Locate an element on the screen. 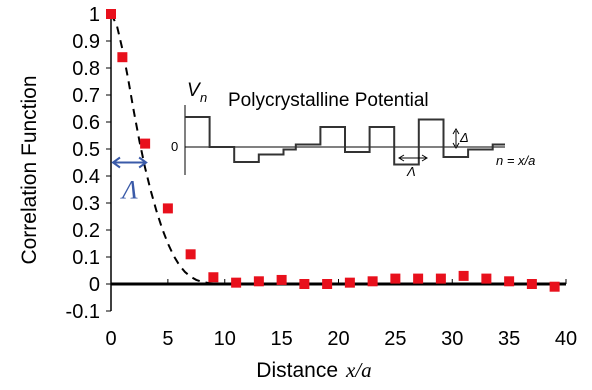 The height and width of the screenshot is (390, 592). y-axis-label: Correlation Function is located at coordinates (29, 169).